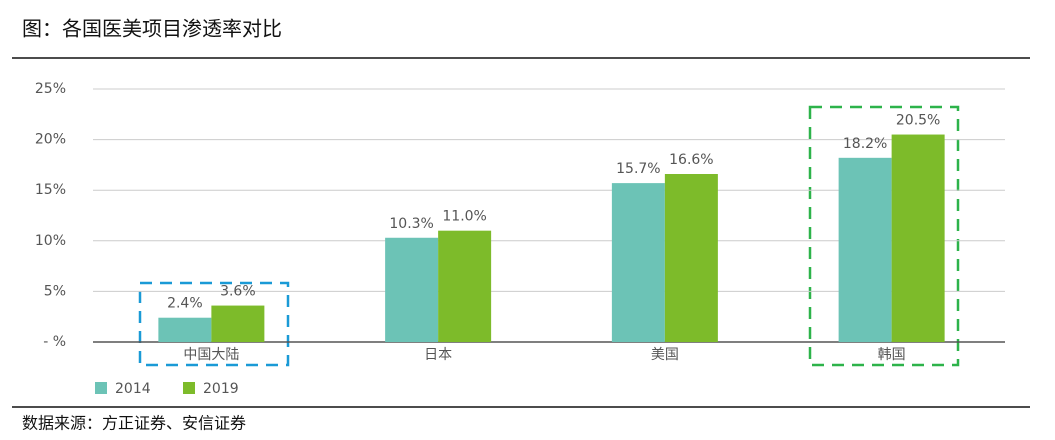 The image size is (1055, 440). Describe the element at coordinates (411, 224) in the screenshot. I see `value-label: 10.3%` at that location.